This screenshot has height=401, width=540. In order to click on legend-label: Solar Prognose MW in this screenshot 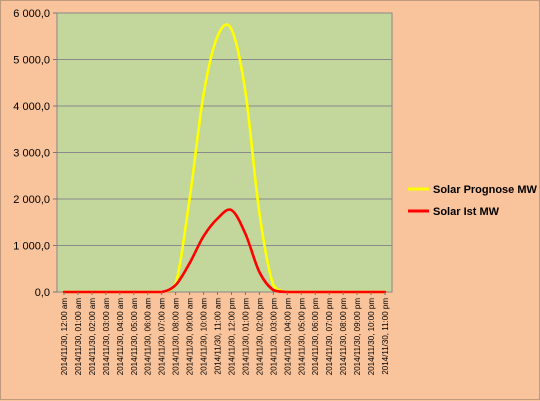, I will do `click(485, 190)`.